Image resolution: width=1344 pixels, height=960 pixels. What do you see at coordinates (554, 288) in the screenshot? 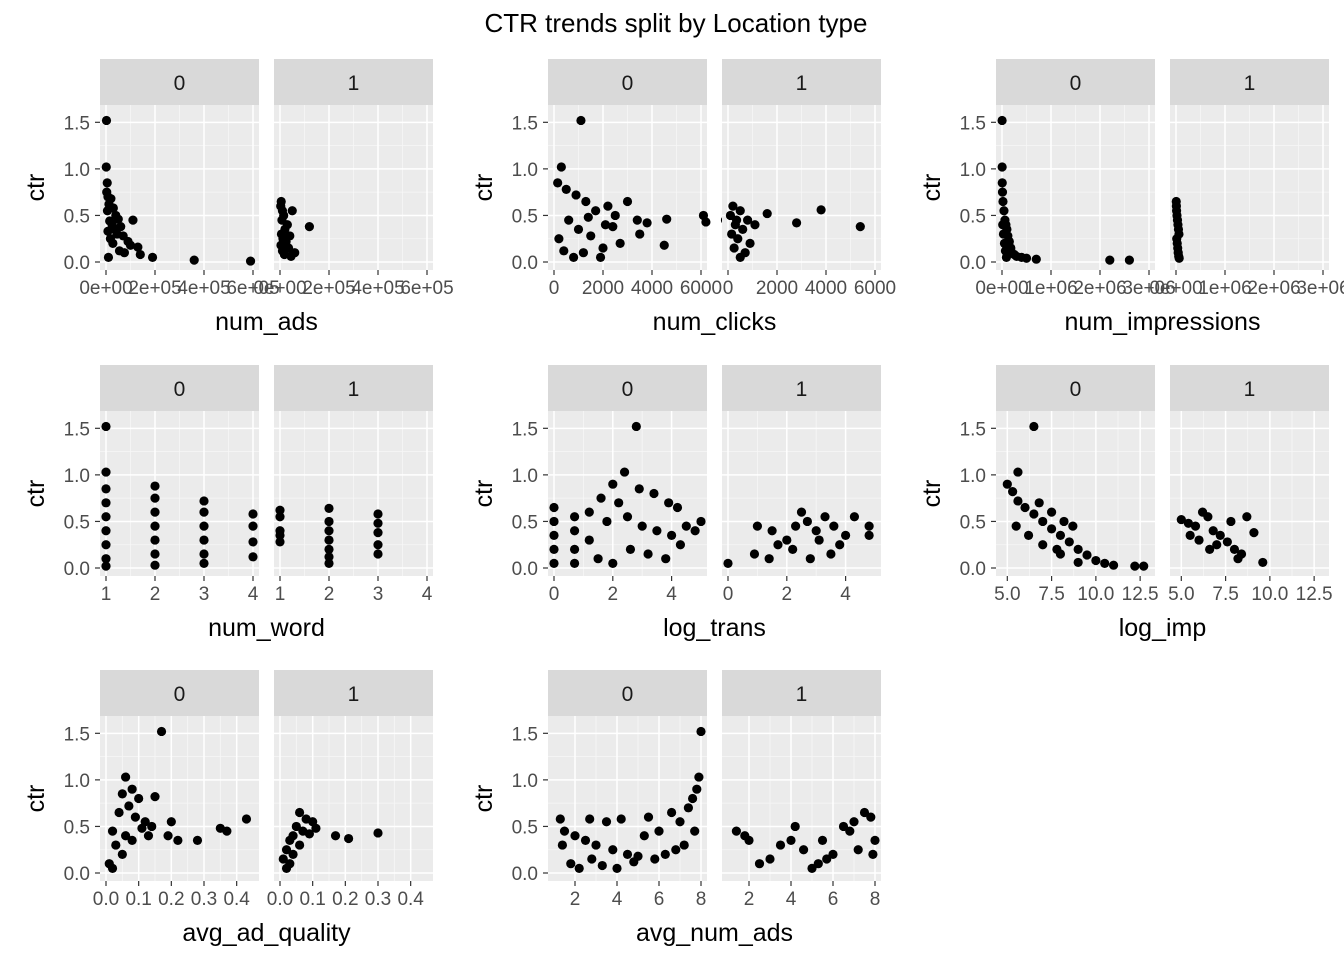
I see `x-tick-label: 0` at bounding box center [554, 288].